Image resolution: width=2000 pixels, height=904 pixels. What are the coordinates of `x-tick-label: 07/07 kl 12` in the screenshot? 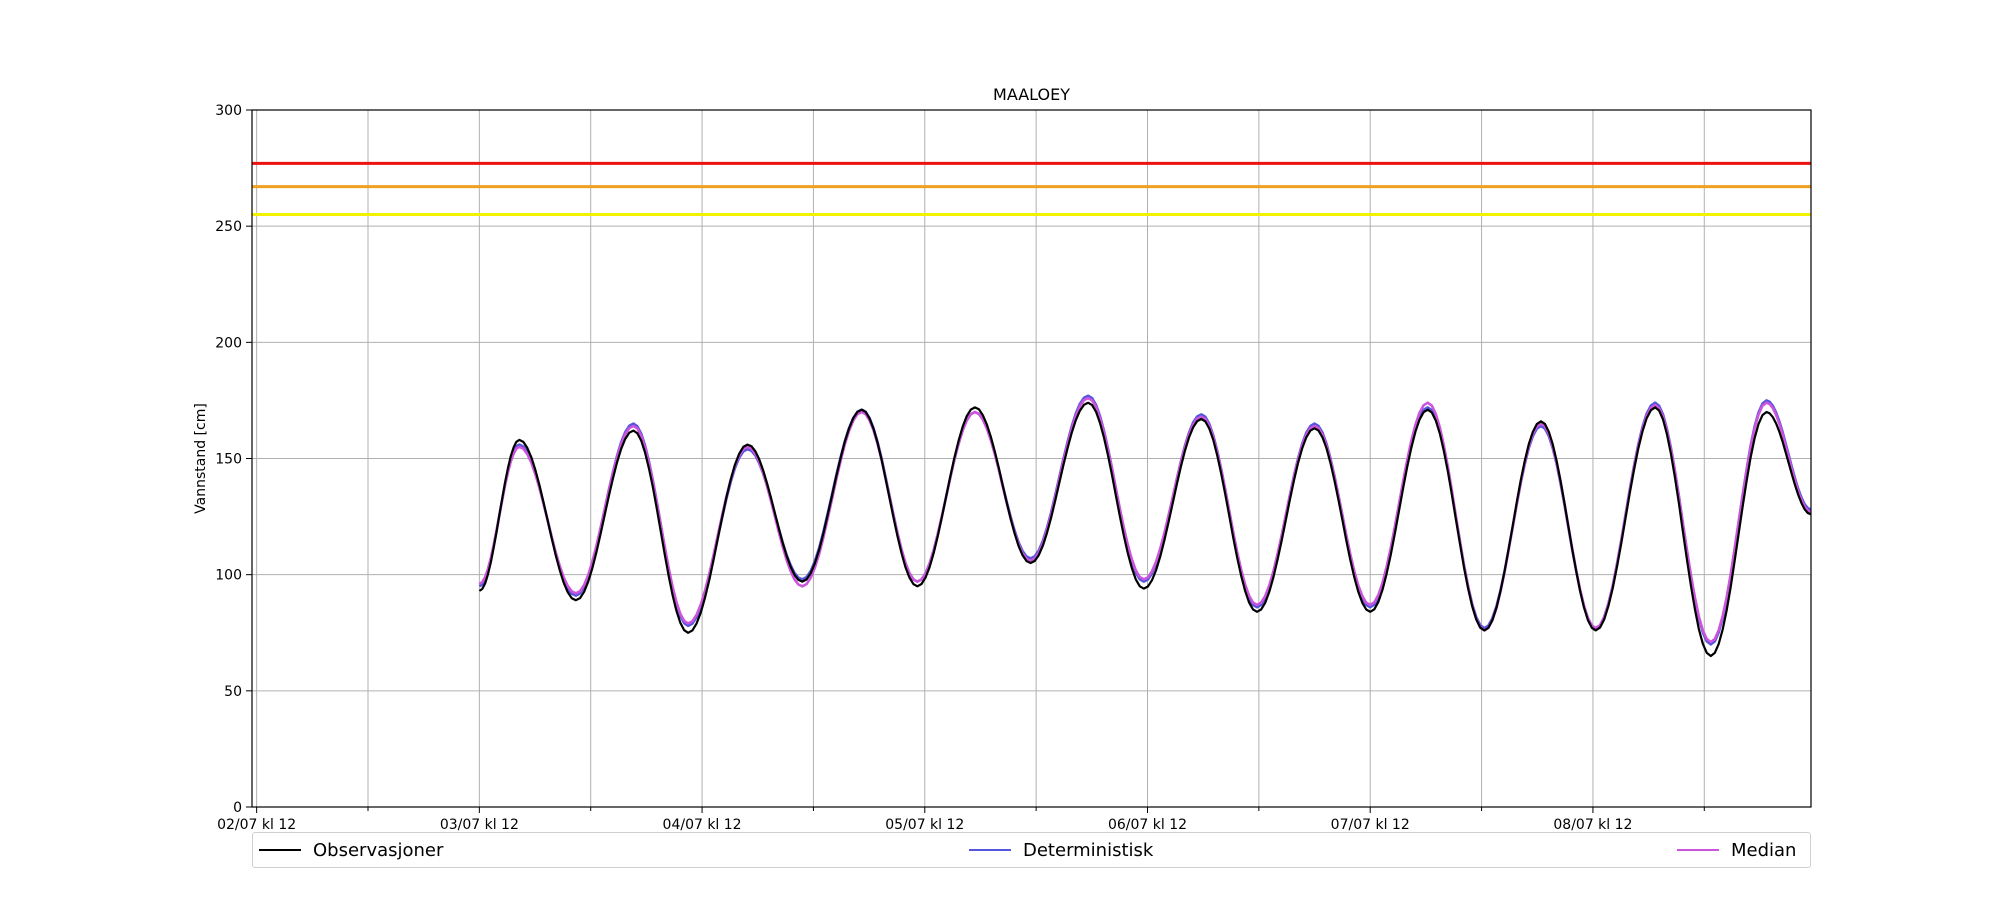 It's located at (1370, 825).